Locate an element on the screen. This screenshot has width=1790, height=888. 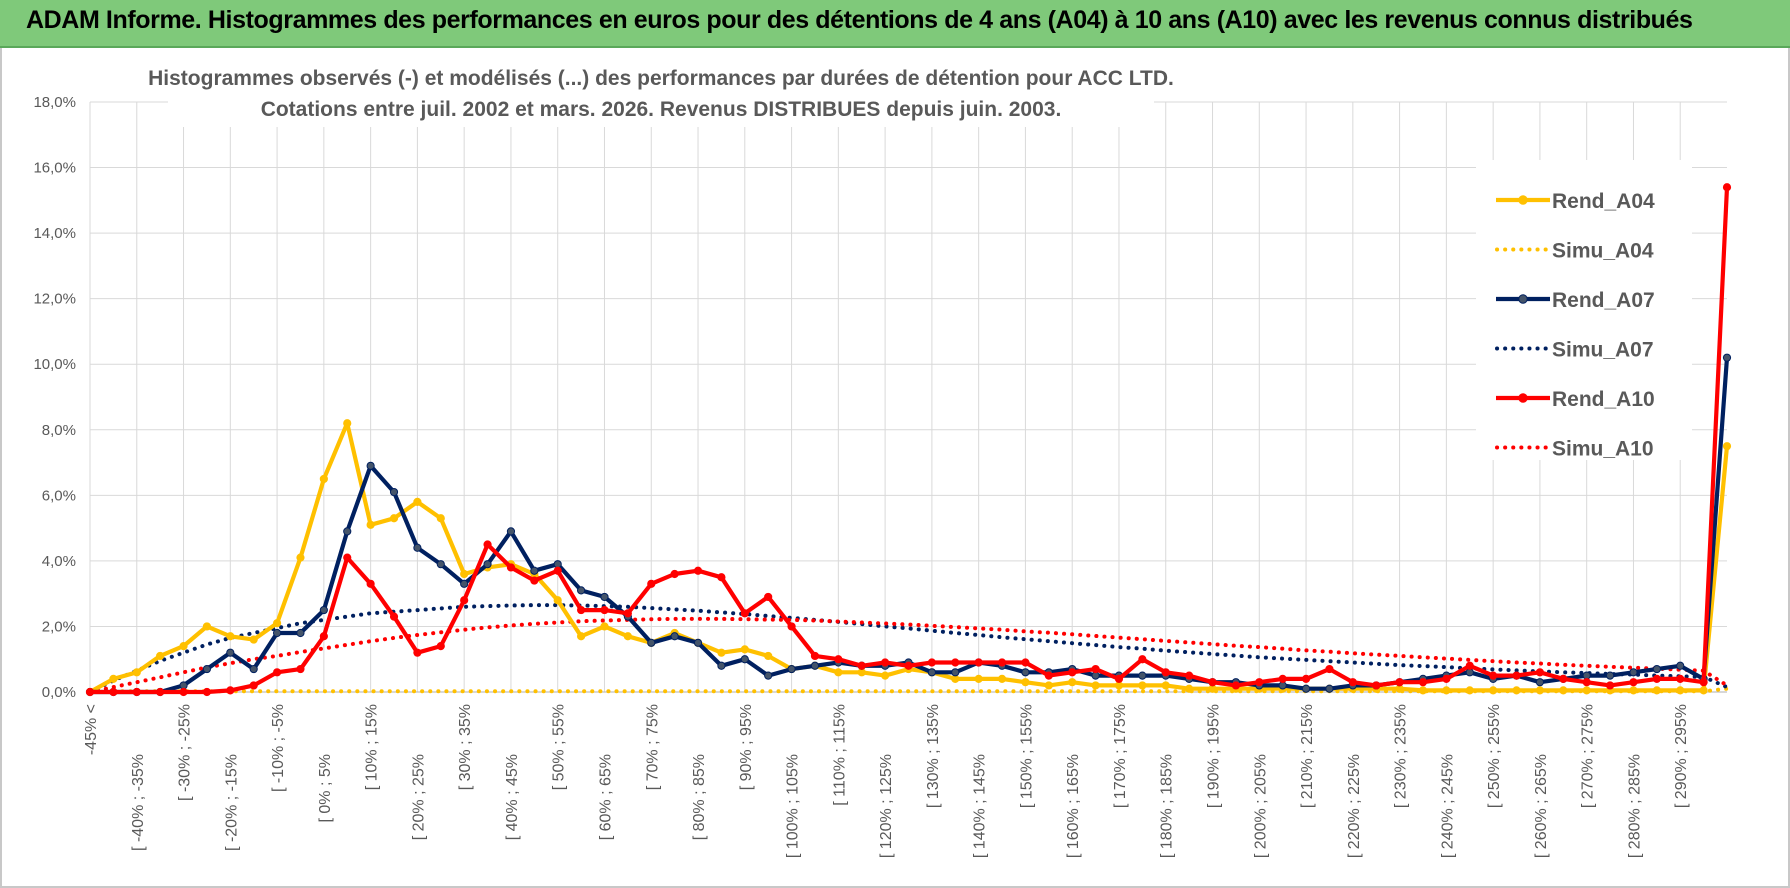
x-tick-label: [ 160% ; 165% is located at coordinates (1073, 806).